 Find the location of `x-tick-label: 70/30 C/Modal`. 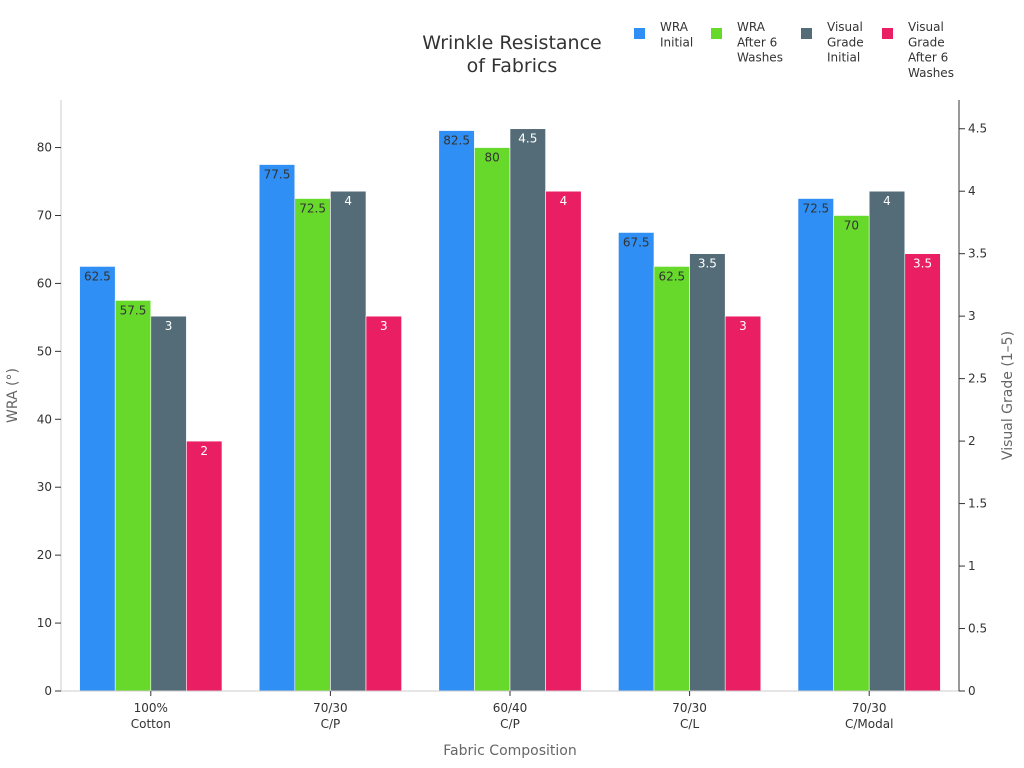

x-tick-label: 70/30 C/Modal is located at coordinates (869, 716).